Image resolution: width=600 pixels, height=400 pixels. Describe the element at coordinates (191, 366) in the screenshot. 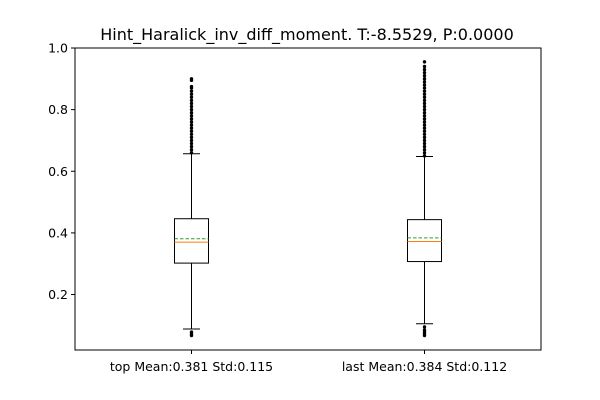

I see `x-tick-label: top Mean:0.381 Std:0.115` at that location.